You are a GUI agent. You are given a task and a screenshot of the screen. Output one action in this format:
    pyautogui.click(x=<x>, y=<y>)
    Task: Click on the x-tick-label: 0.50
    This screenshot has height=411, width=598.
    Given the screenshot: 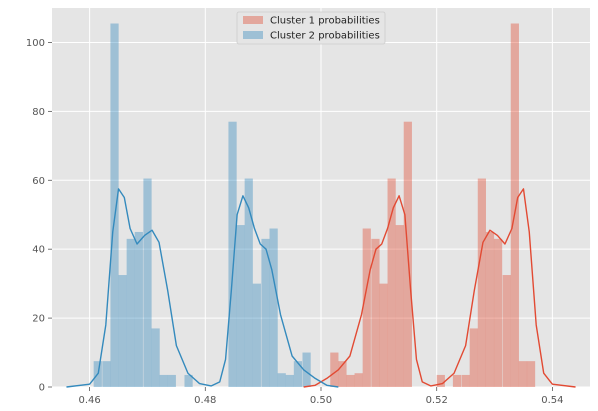 What is the action you would take?
    pyautogui.click(x=321, y=400)
    